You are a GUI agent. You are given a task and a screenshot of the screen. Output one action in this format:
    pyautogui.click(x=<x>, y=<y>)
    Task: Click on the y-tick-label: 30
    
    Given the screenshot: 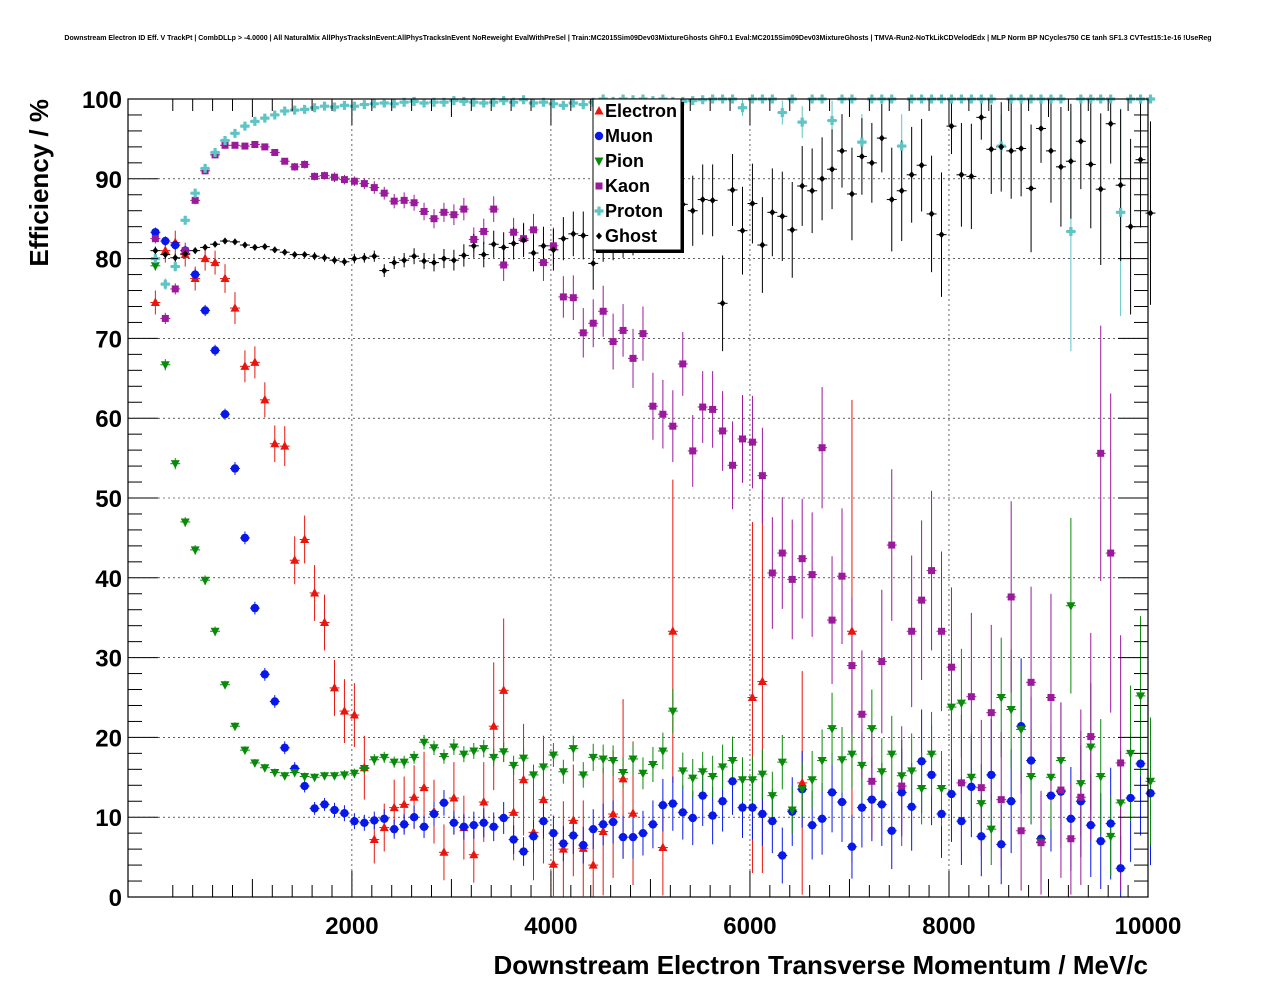 What is the action you would take?
    pyautogui.click(x=108, y=659)
    